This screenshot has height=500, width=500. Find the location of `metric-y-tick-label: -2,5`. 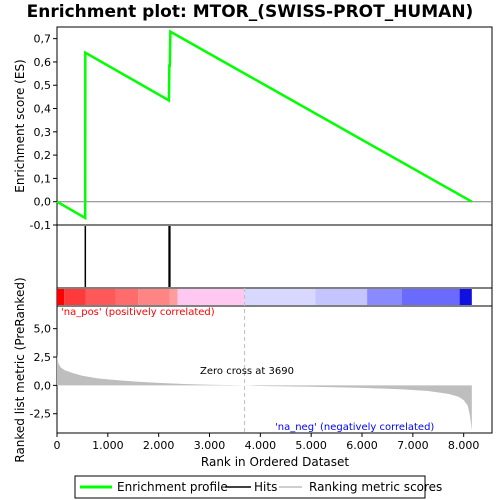

metric-y-tick-label: -2,5 is located at coordinates (40, 414).